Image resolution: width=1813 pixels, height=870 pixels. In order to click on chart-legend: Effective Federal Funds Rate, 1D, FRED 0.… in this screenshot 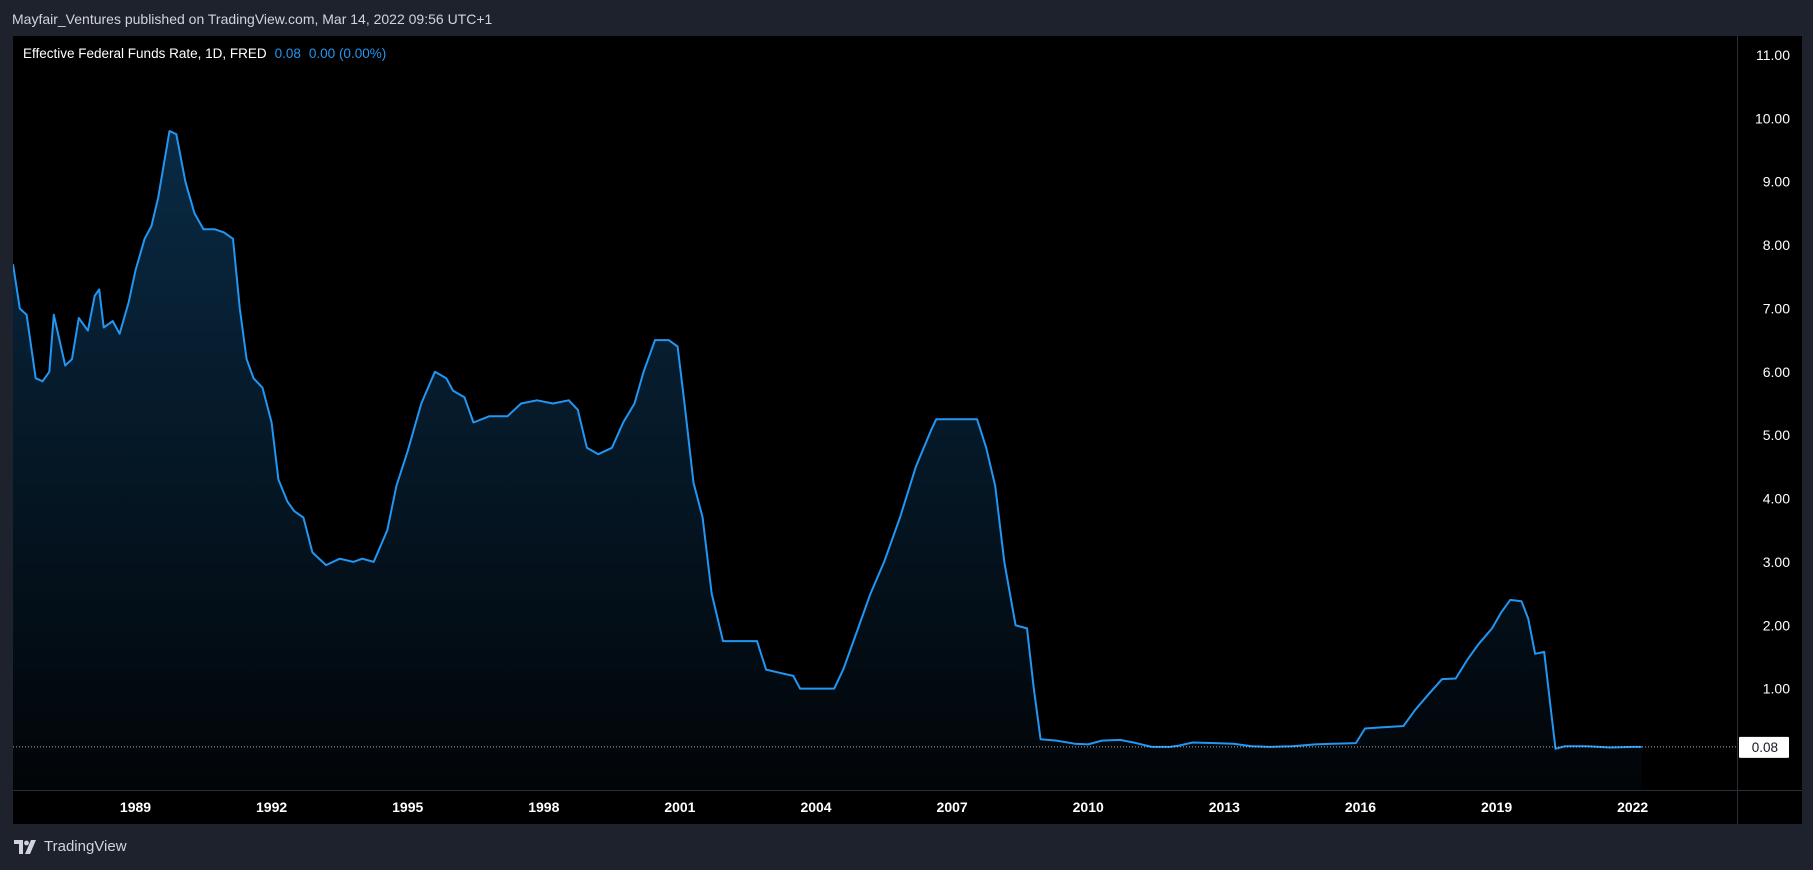, I will do `click(204, 53)`.